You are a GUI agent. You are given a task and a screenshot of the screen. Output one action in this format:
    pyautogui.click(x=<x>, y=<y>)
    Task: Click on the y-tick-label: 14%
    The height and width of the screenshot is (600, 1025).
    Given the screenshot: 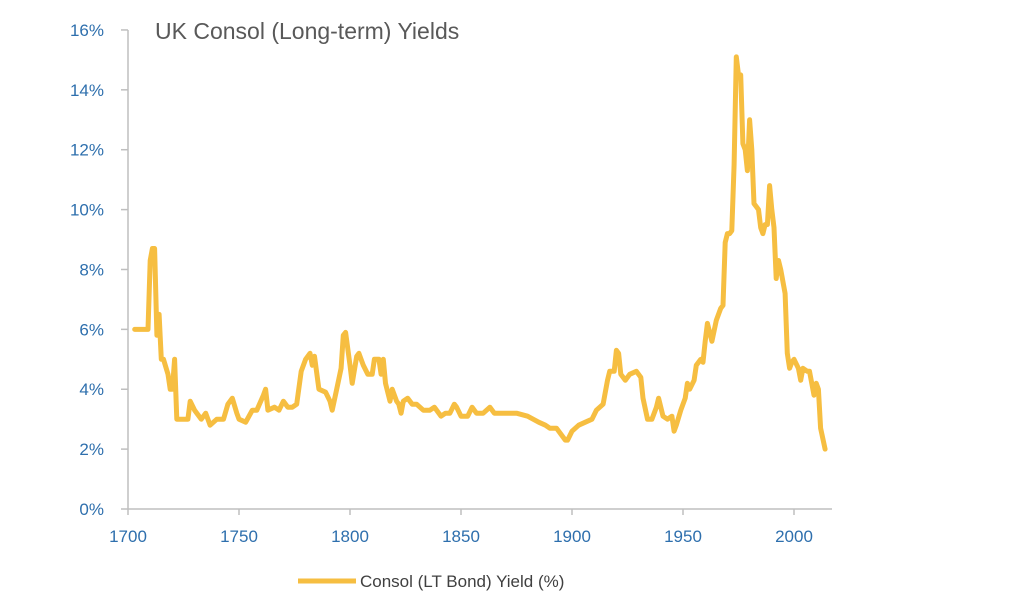 What is the action you would take?
    pyautogui.click(x=87, y=90)
    